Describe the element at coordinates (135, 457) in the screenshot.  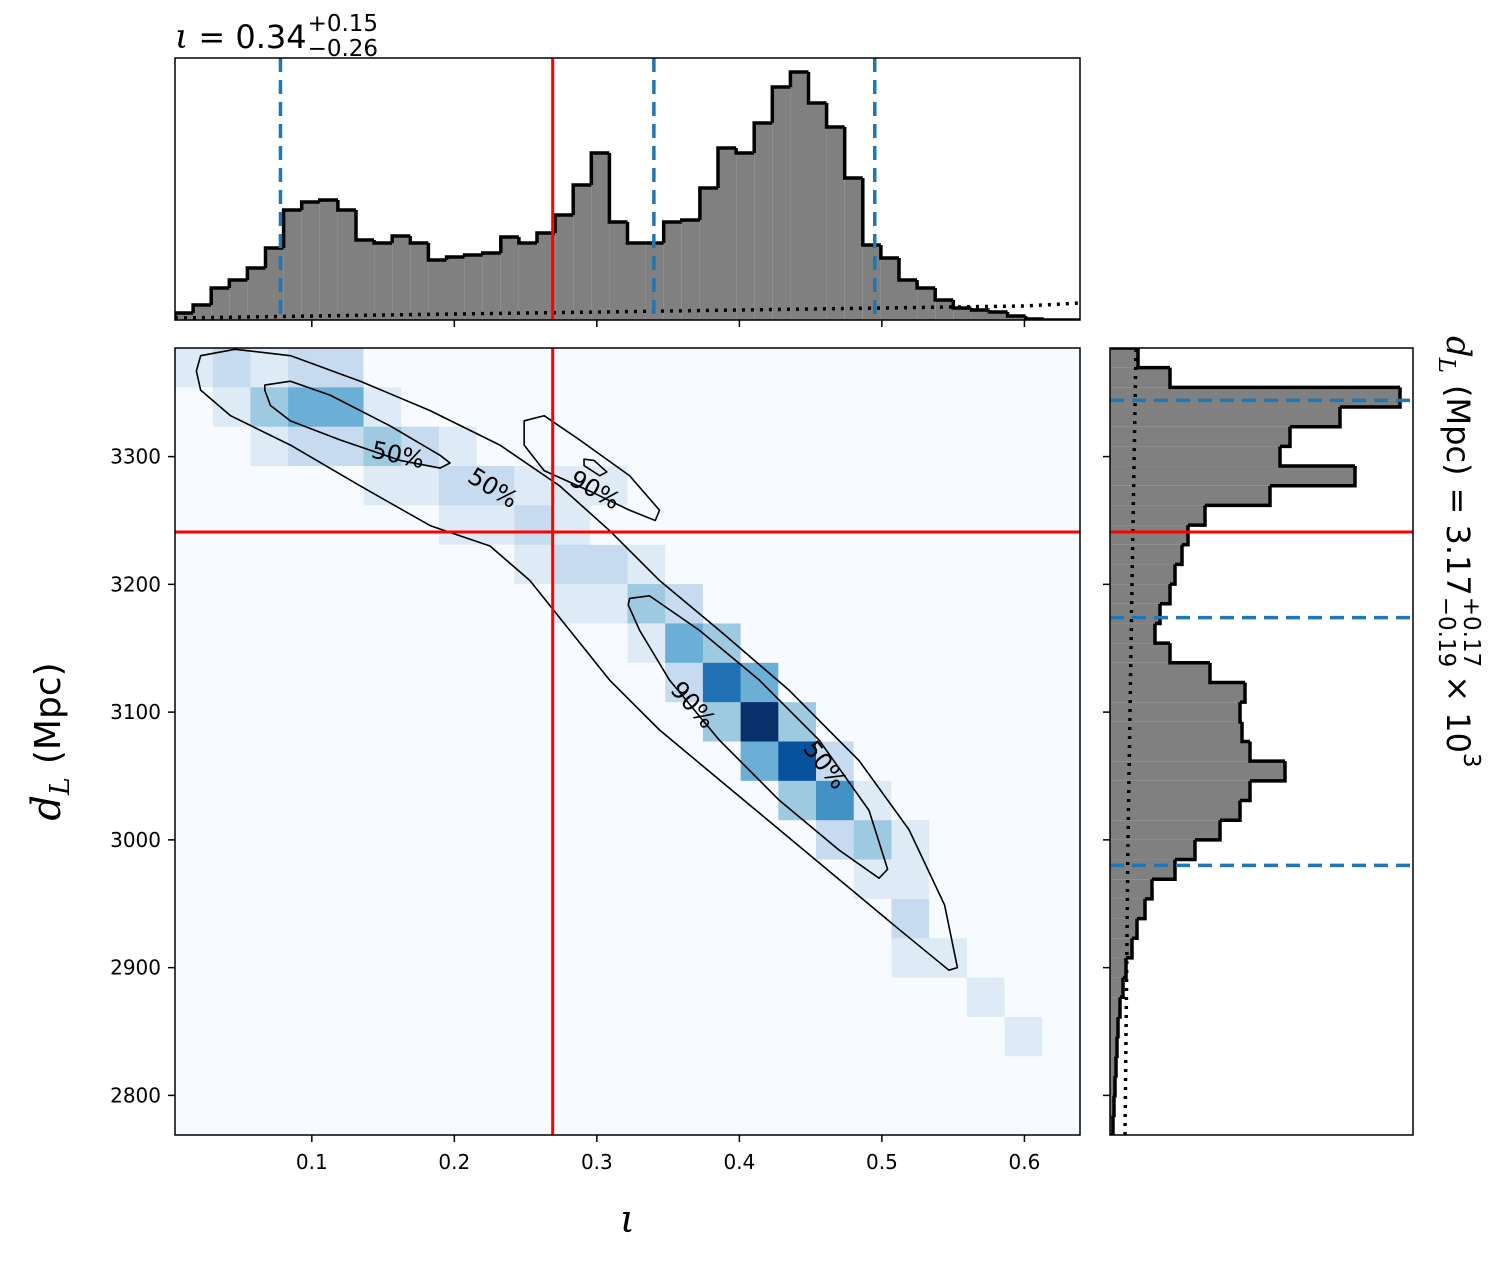
I see `y-tick-label: 3300` at that location.